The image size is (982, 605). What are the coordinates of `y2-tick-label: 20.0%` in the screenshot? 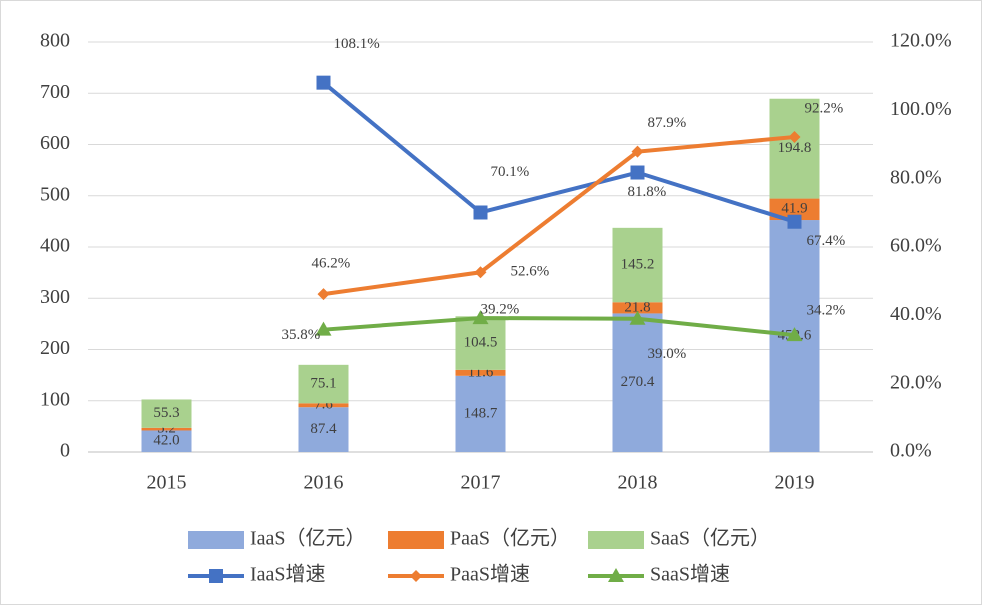 It's located at (916, 382).